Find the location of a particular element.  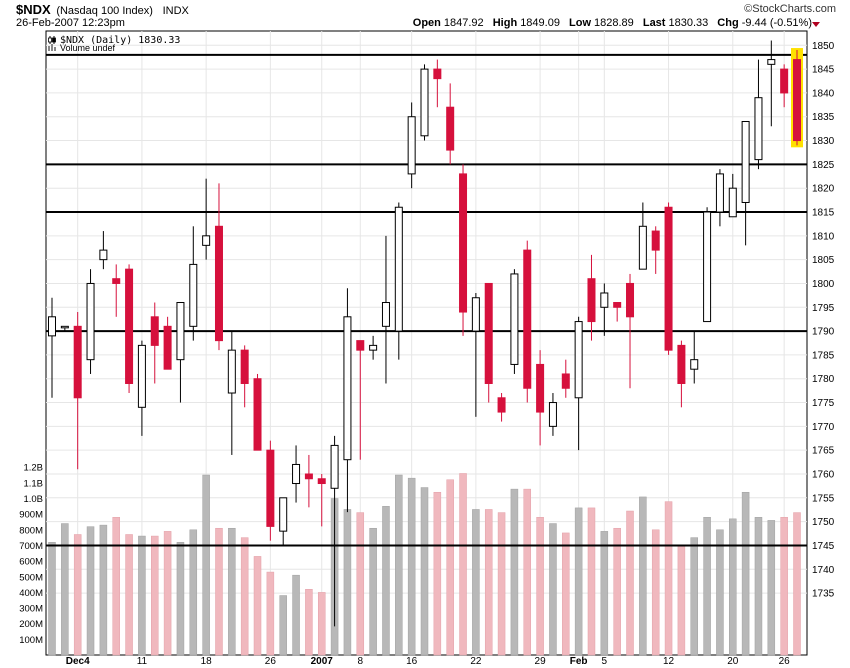

volume-tick-label: 1.1B is located at coordinates (33, 483).